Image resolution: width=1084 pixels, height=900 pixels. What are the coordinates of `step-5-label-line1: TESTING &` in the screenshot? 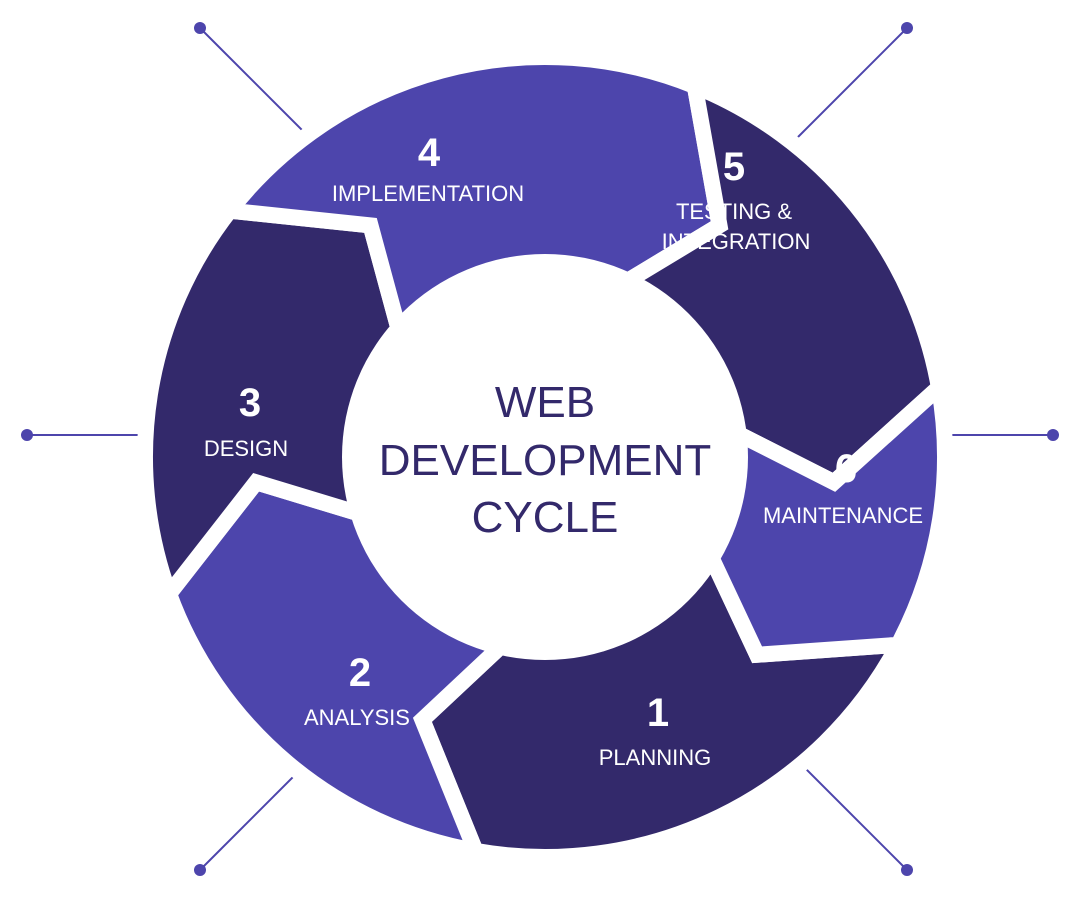 It's located at (734, 211).